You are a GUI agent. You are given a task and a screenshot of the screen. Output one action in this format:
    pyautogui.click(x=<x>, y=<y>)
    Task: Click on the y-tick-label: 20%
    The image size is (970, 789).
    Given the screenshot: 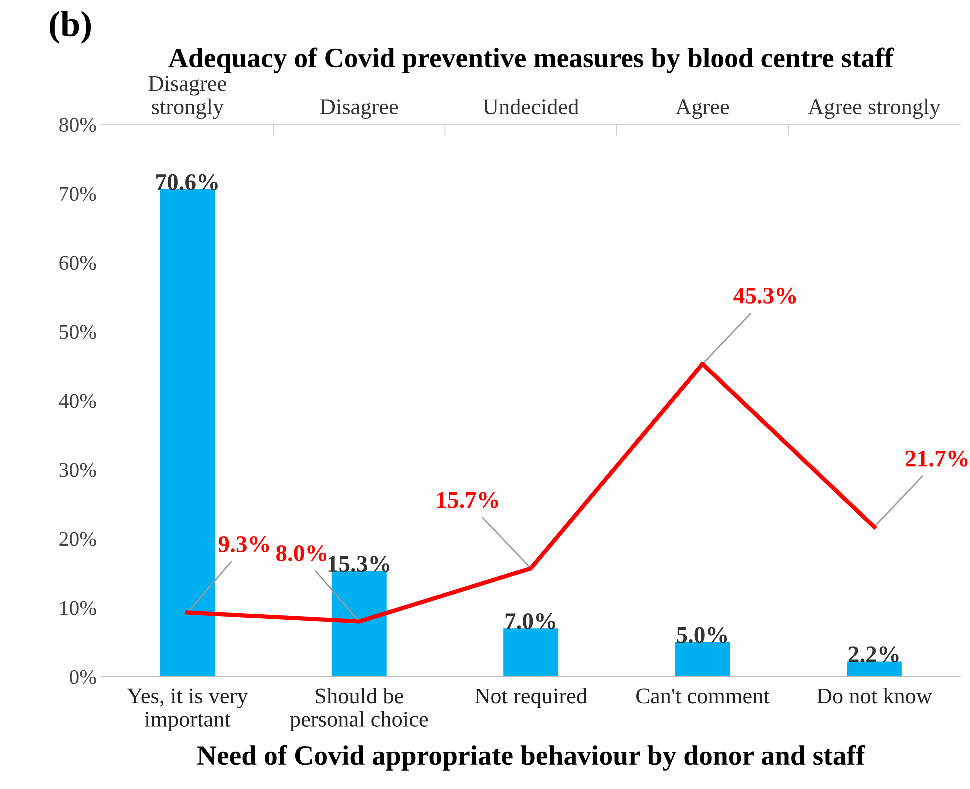 What is the action you would take?
    pyautogui.click(x=78, y=539)
    